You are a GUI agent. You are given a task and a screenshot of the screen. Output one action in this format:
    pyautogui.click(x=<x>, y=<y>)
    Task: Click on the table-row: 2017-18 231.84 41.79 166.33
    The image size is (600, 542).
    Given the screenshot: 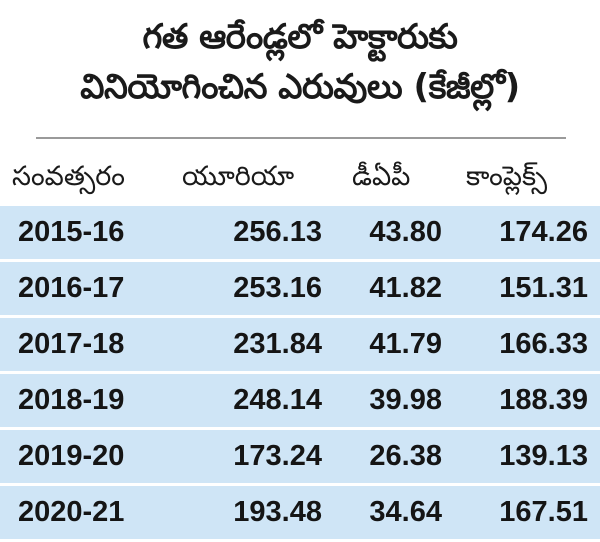 What is the action you would take?
    pyautogui.click(x=300, y=344)
    